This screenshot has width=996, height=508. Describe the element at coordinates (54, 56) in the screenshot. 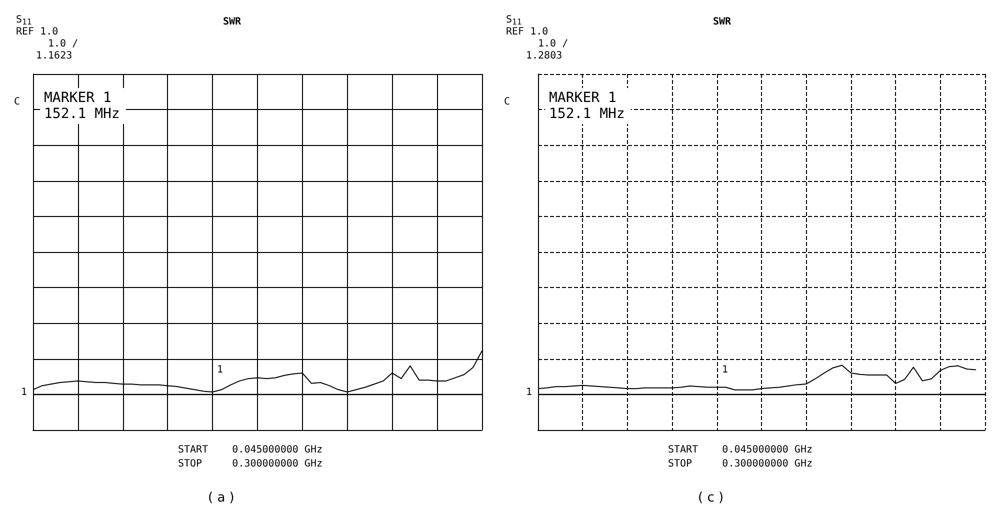

I see `text: 1.1623` at that location.